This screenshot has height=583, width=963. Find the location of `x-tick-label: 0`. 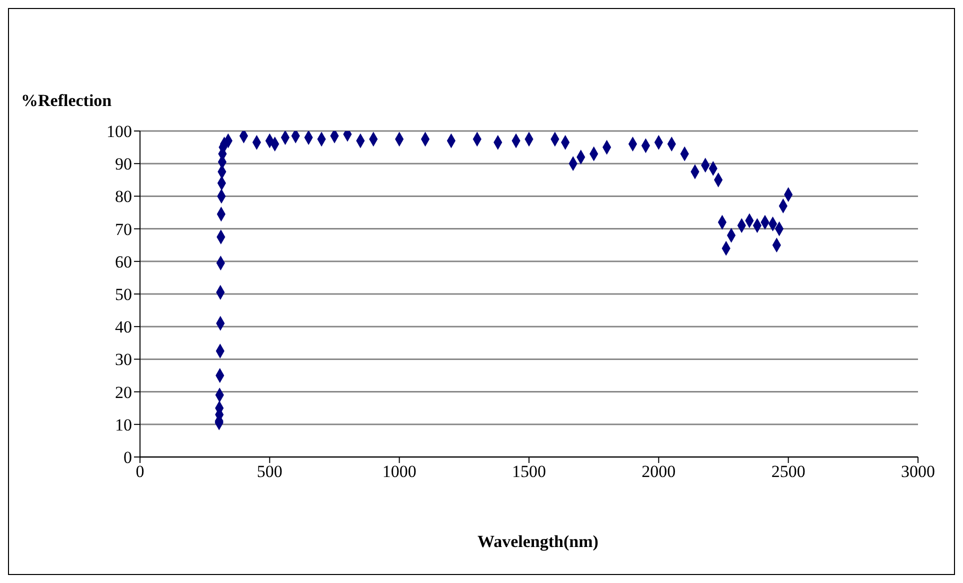

x-tick-label: 0 is located at coordinates (140, 472).